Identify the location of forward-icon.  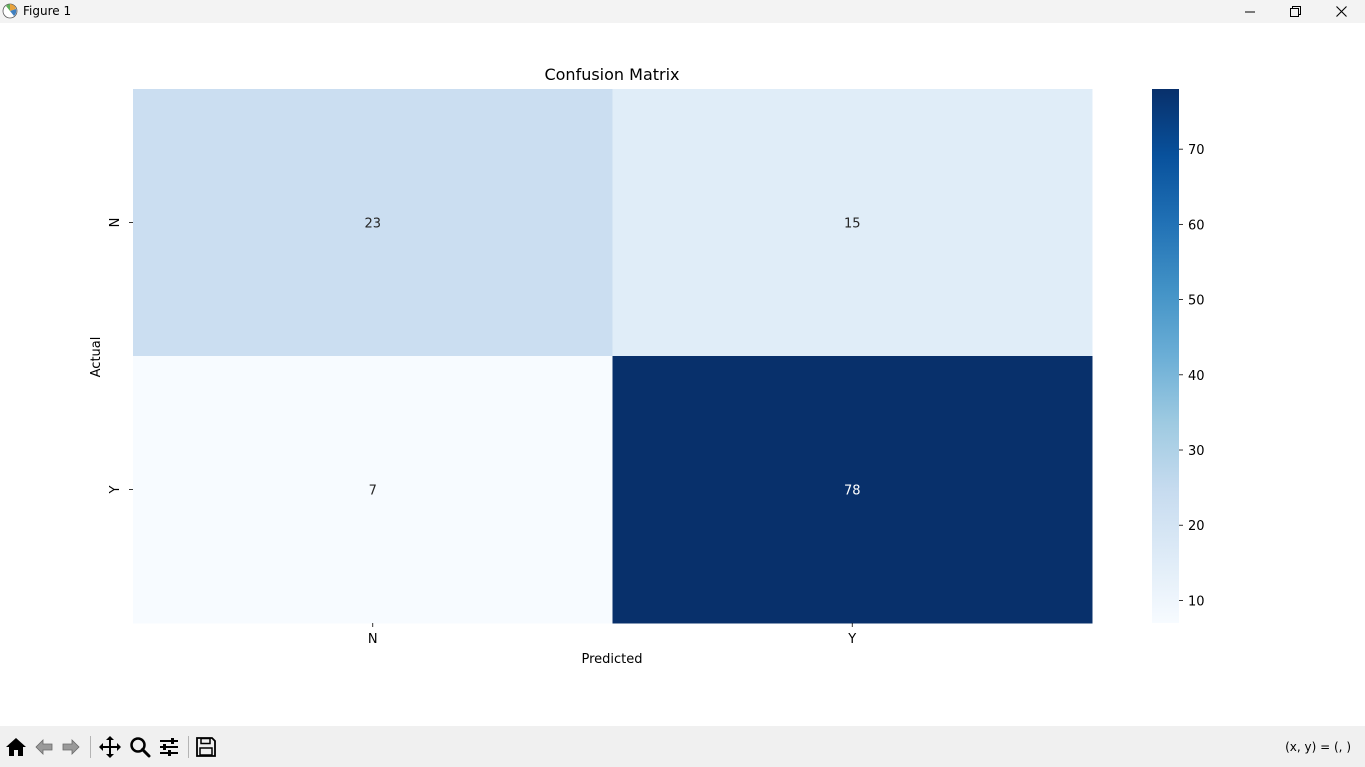
(71, 747).